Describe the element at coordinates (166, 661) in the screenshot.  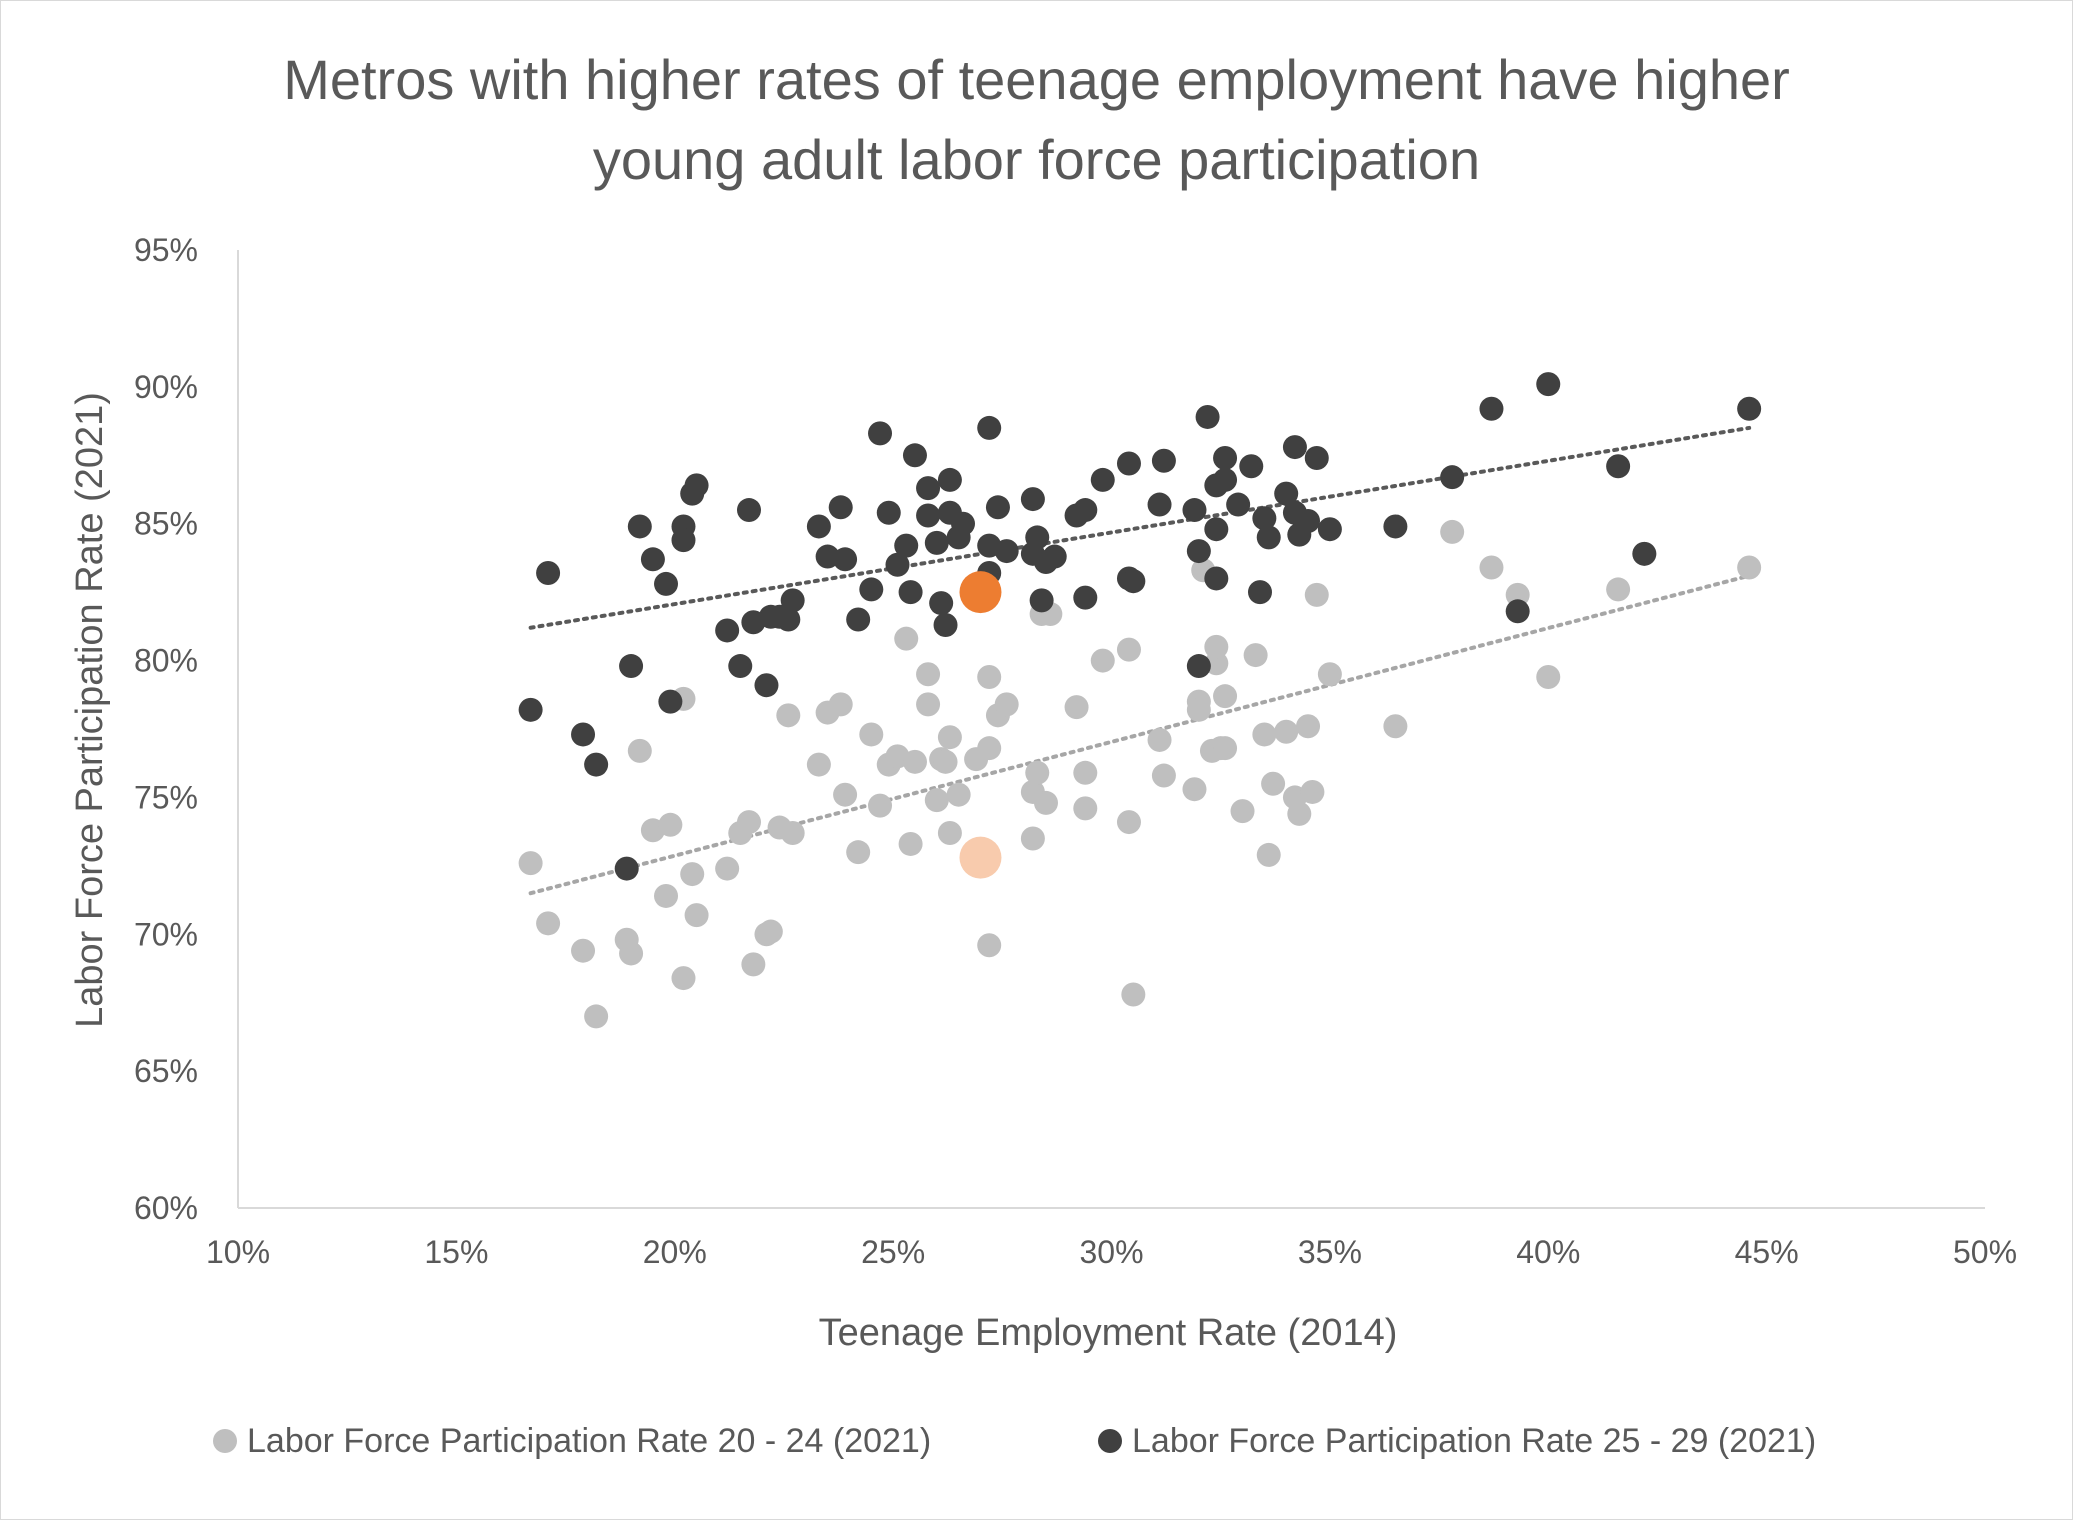
I see `y-tick-label: 80%` at that location.